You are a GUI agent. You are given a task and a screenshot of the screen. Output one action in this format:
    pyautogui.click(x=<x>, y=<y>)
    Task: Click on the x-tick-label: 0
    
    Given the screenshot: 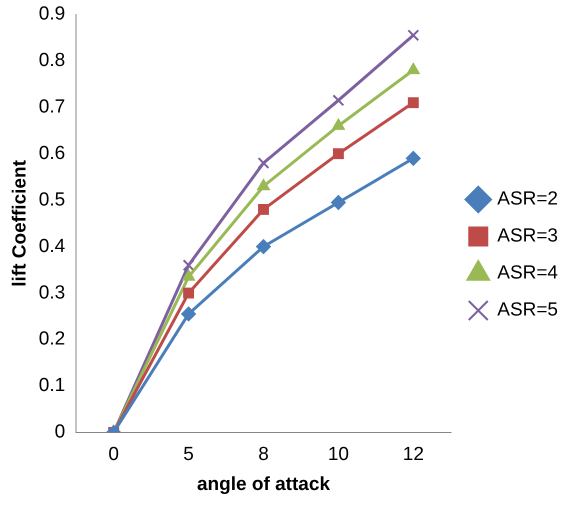 What is the action you would take?
    pyautogui.click(x=113, y=455)
    